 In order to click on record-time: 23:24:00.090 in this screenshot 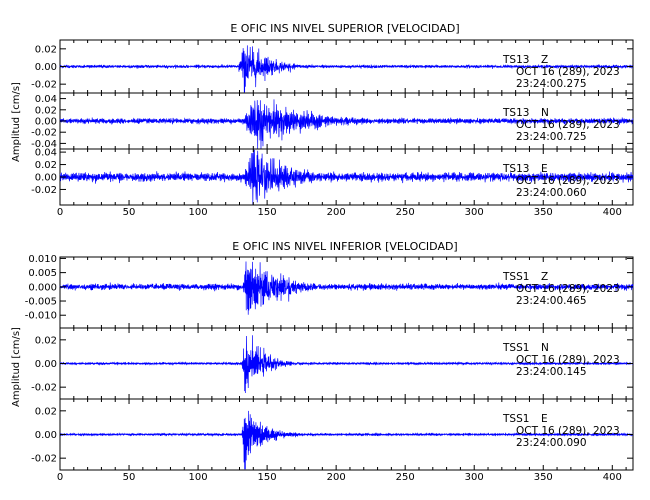, I will do `click(551, 443)`.